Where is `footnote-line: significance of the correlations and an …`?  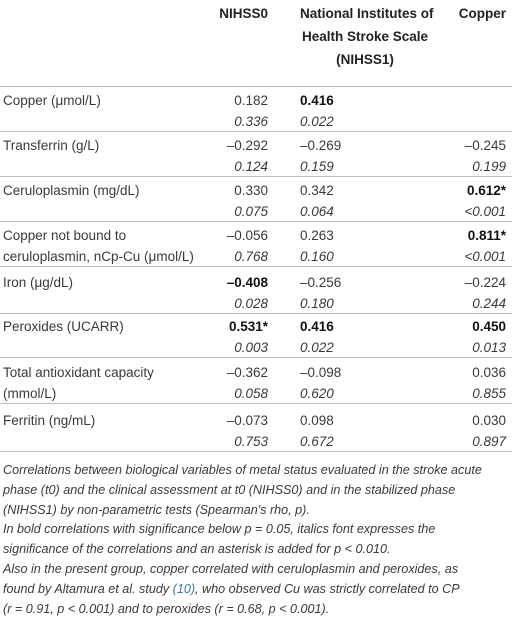 footnote-line: significance of the correlations and an … is located at coordinates (197, 549).